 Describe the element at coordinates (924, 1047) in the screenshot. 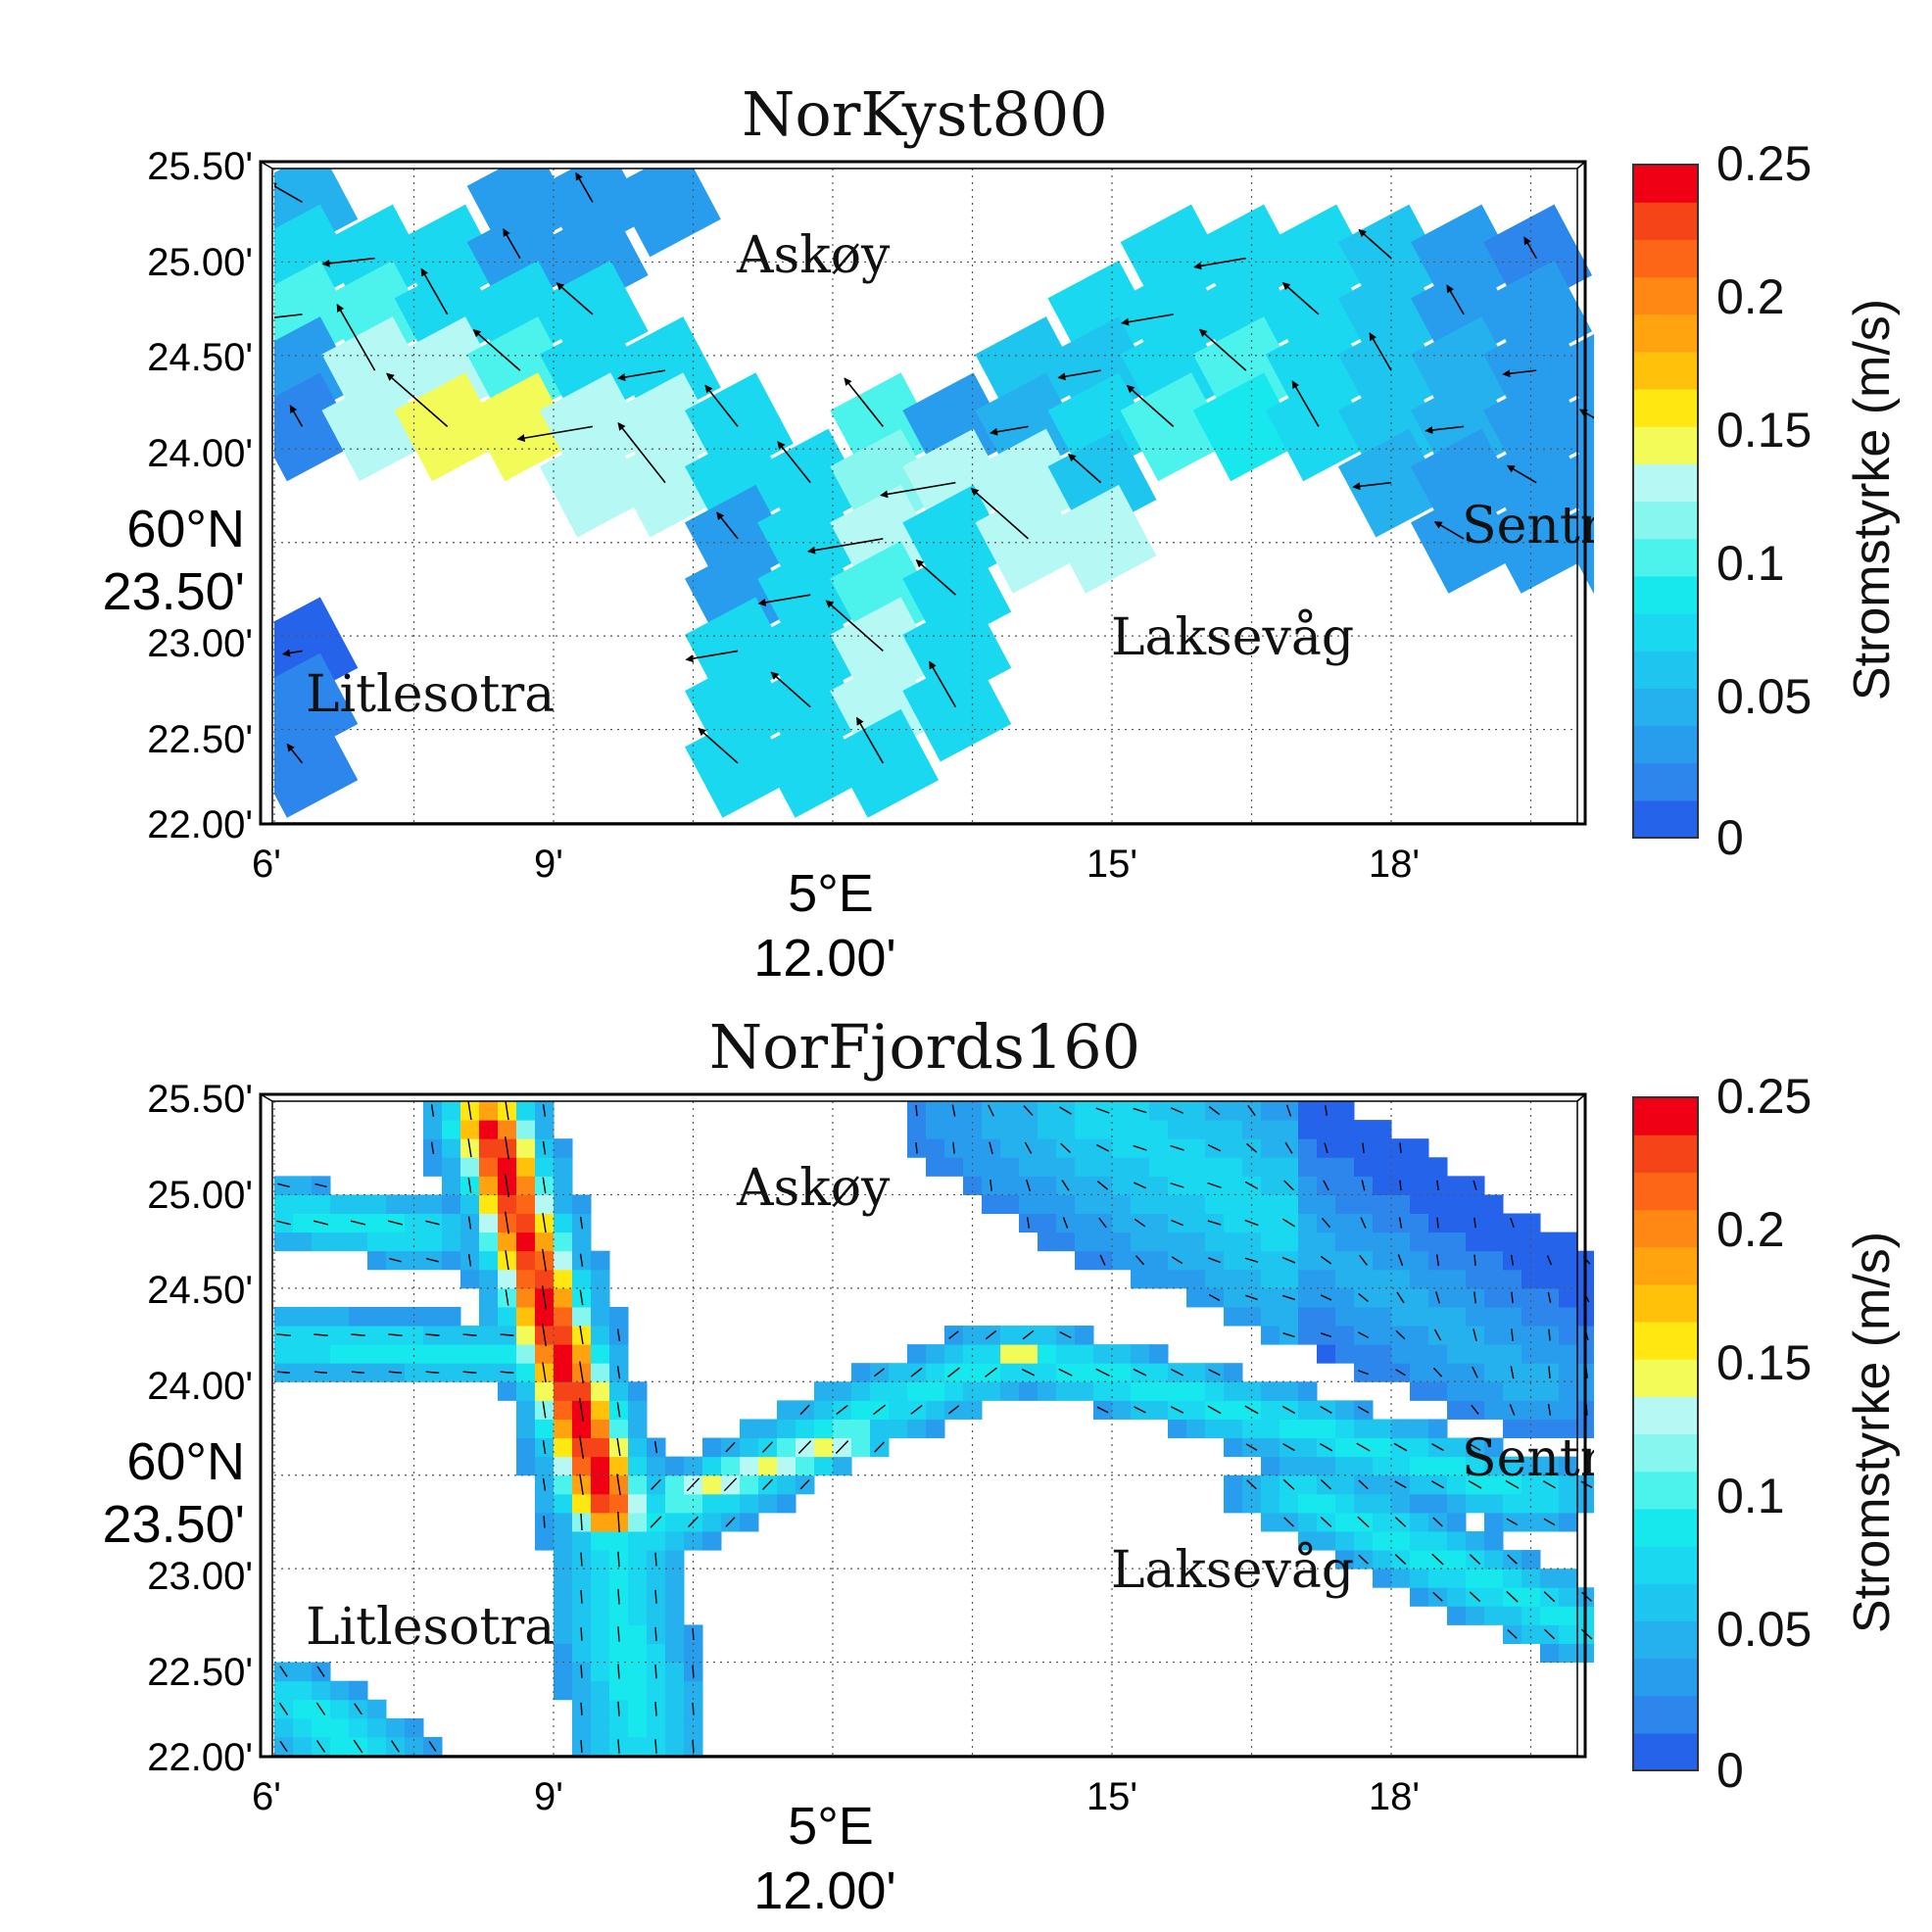

I see `chart-title-norfjords160: NorFjords160` at that location.